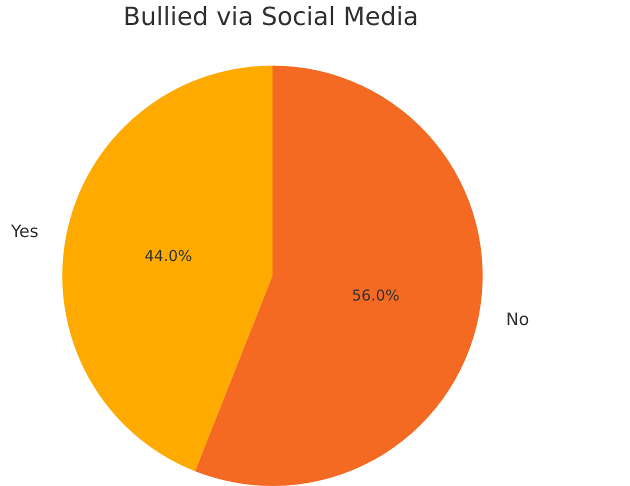  I want to click on data-label: 44.0%, so click(168, 255).